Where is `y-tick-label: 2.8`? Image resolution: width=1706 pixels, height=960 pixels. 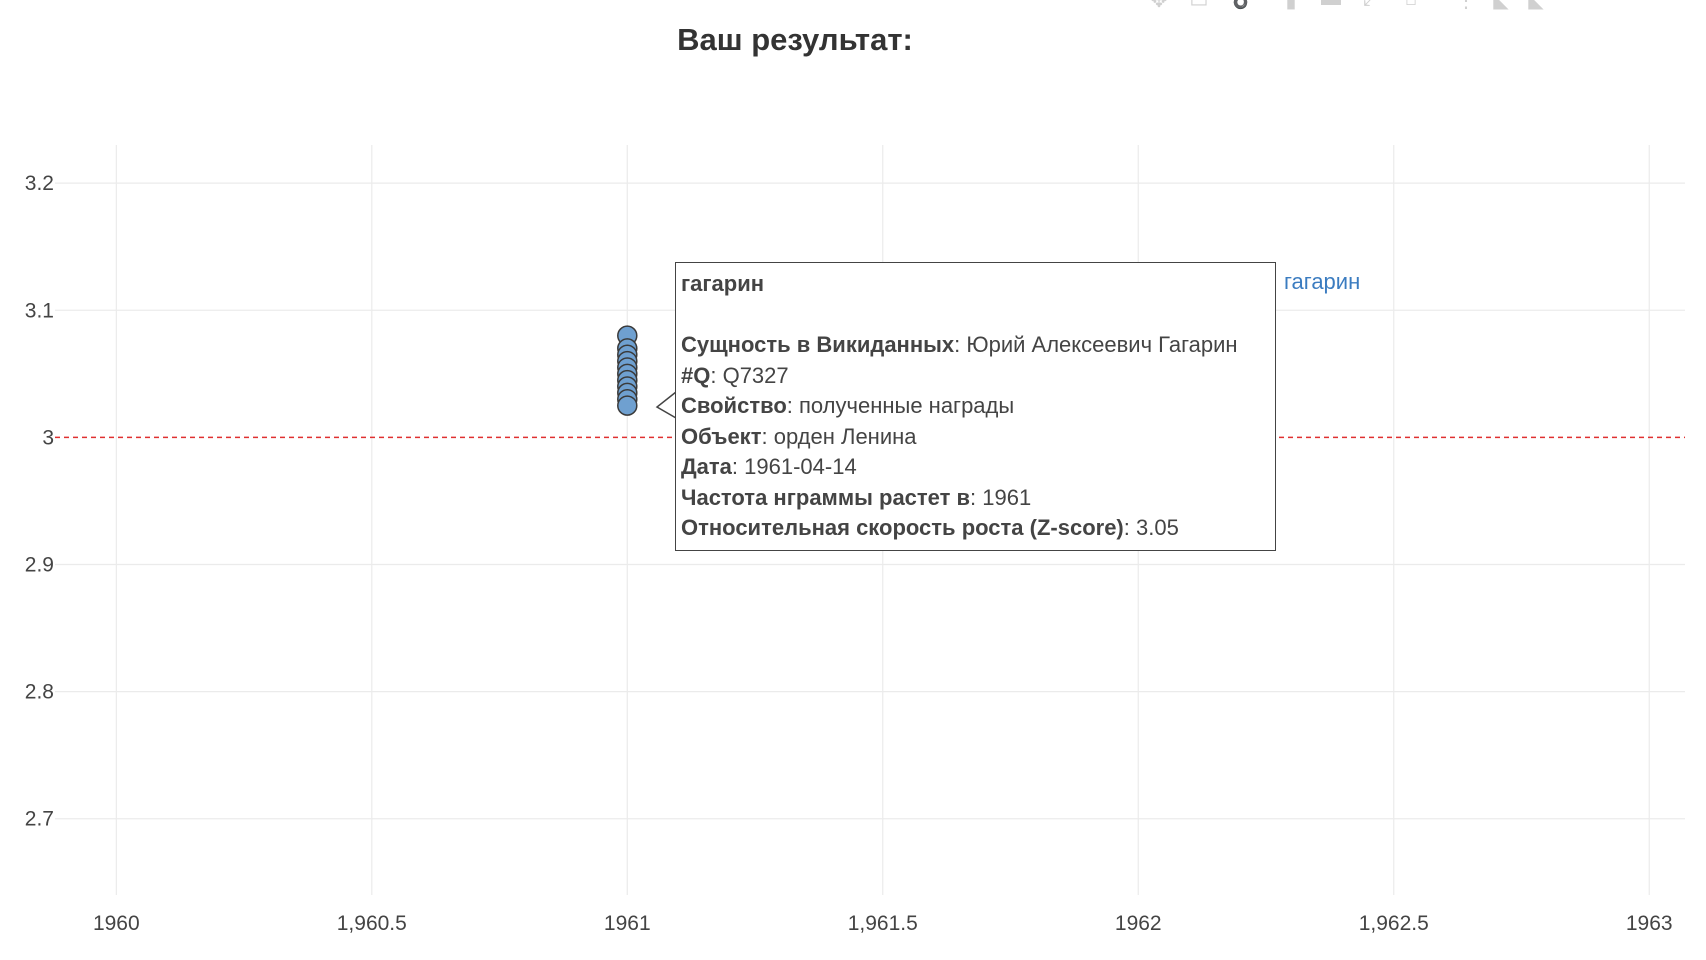
y-tick-label: 2.8 is located at coordinates (39, 692).